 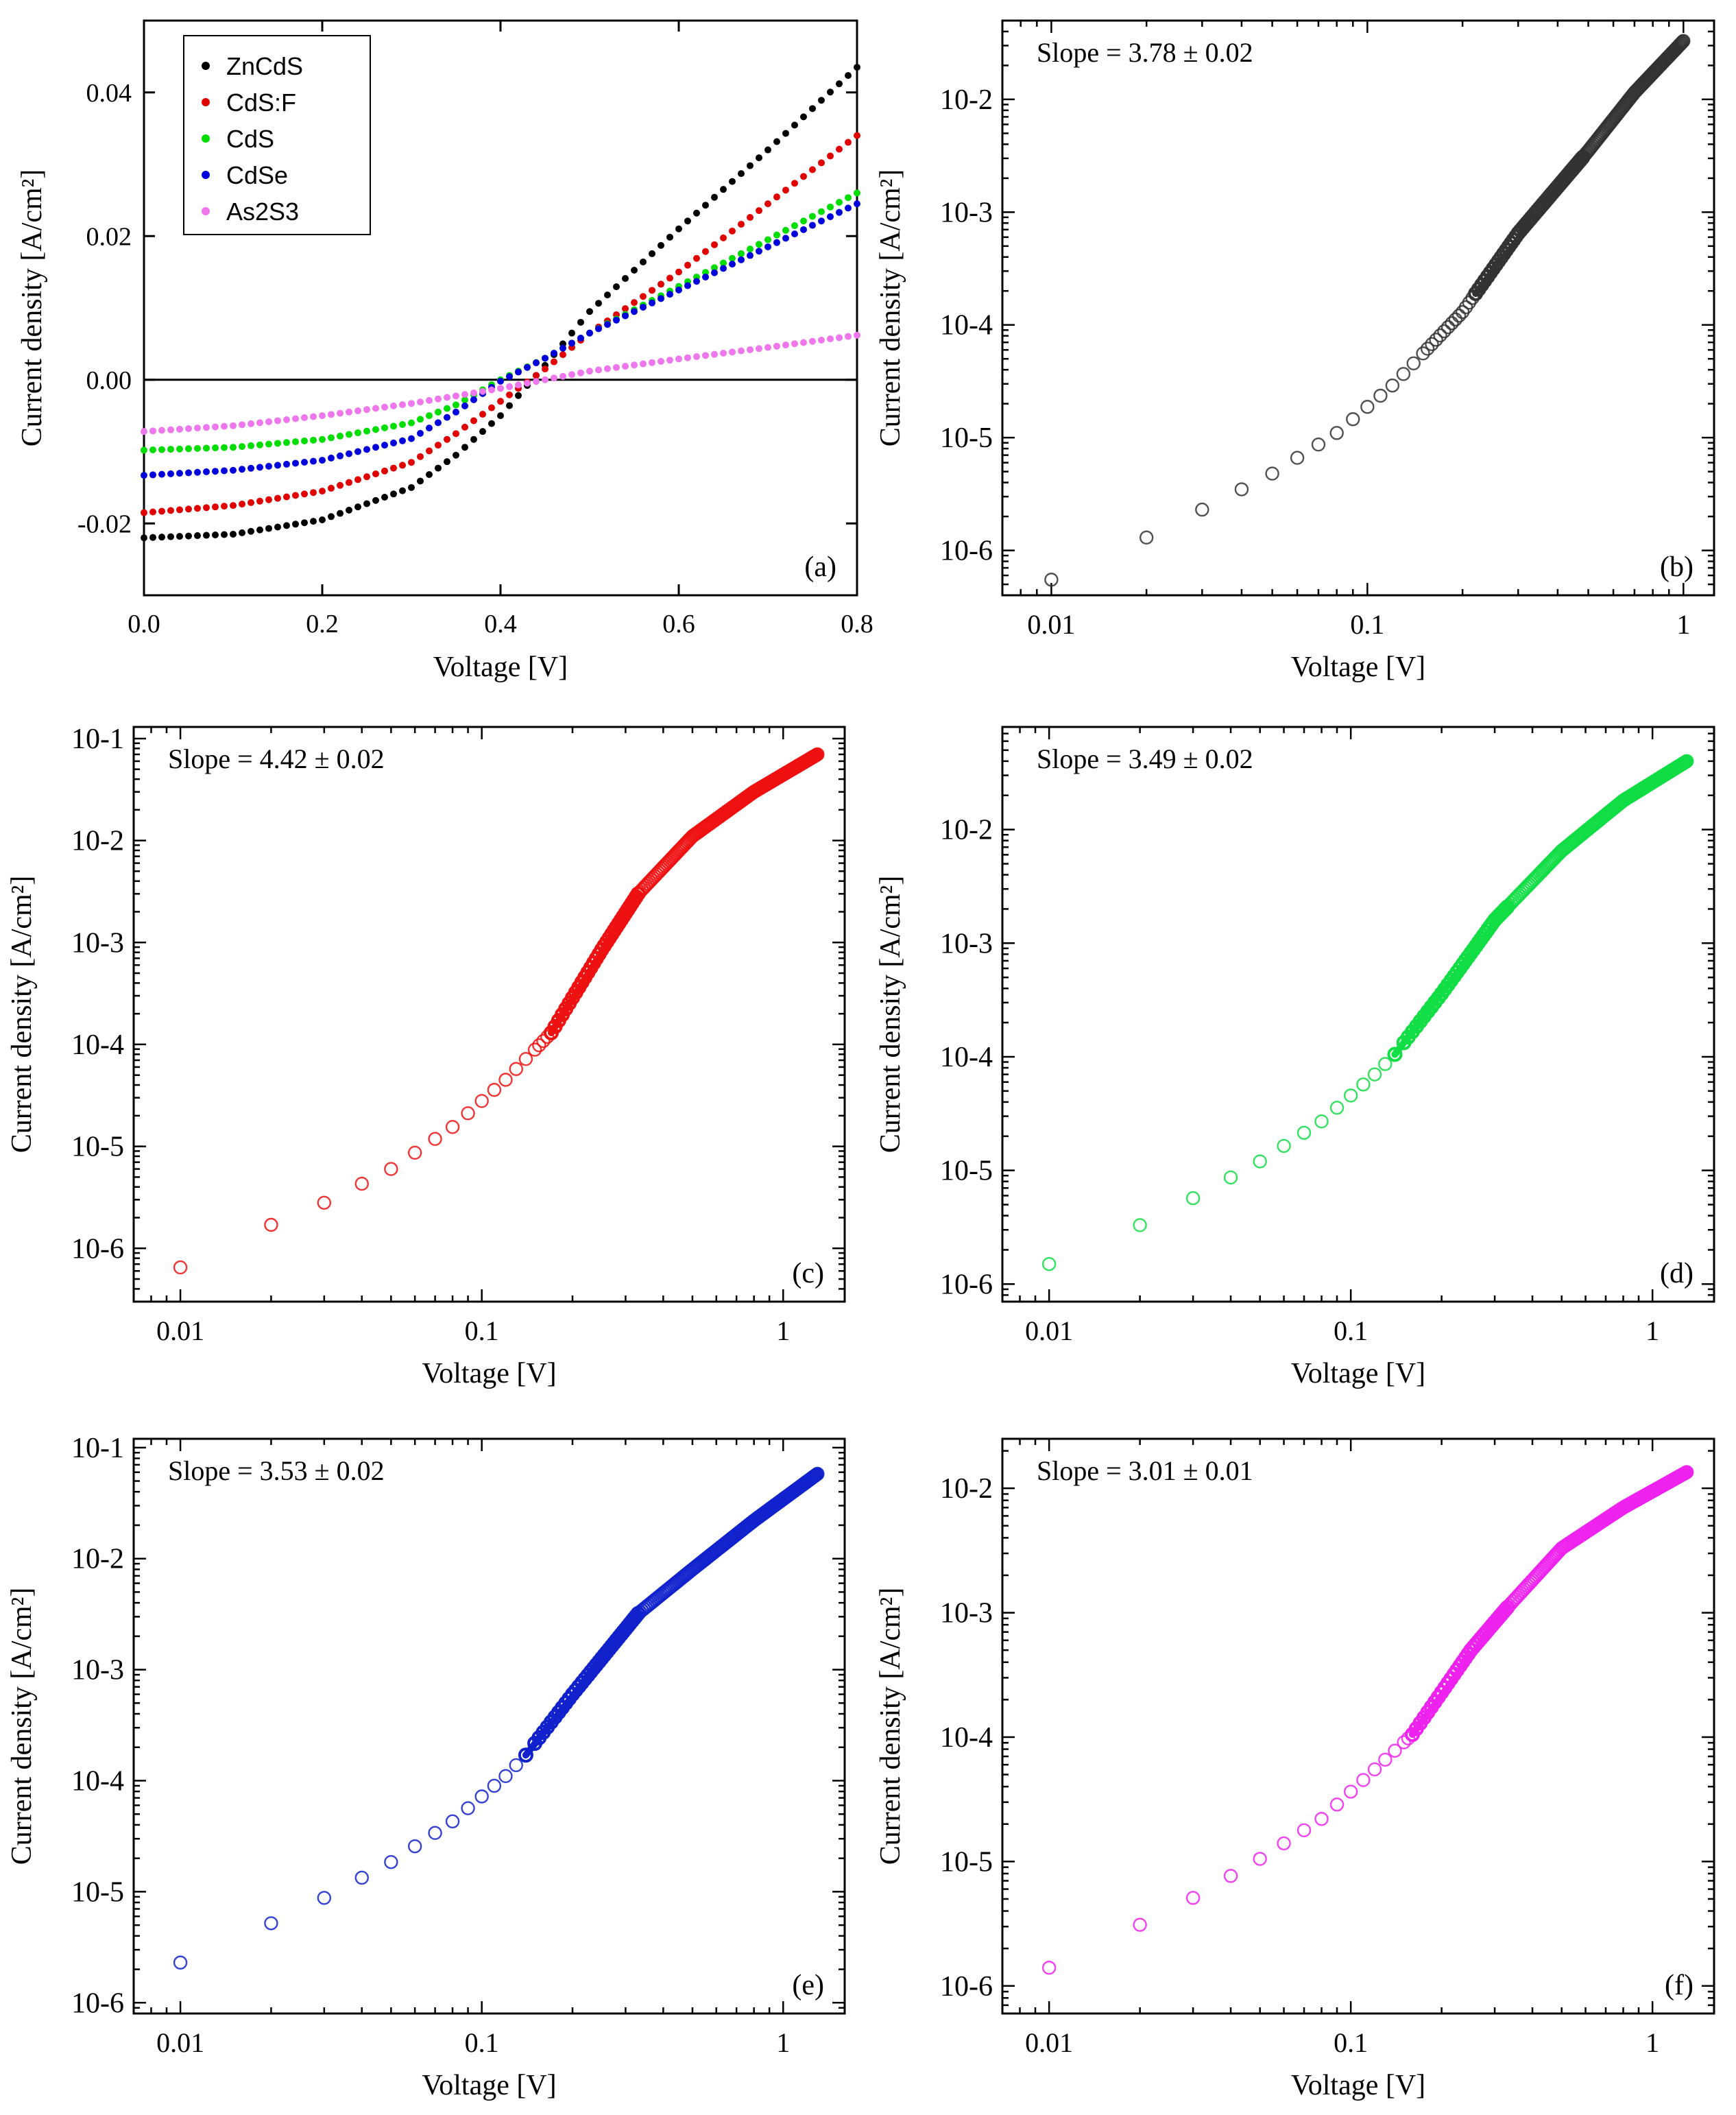 What do you see at coordinates (277, 759) in the screenshot?
I see `slope-annotation: Slope = 4.42 ± 0.02` at bounding box center [277, 759].